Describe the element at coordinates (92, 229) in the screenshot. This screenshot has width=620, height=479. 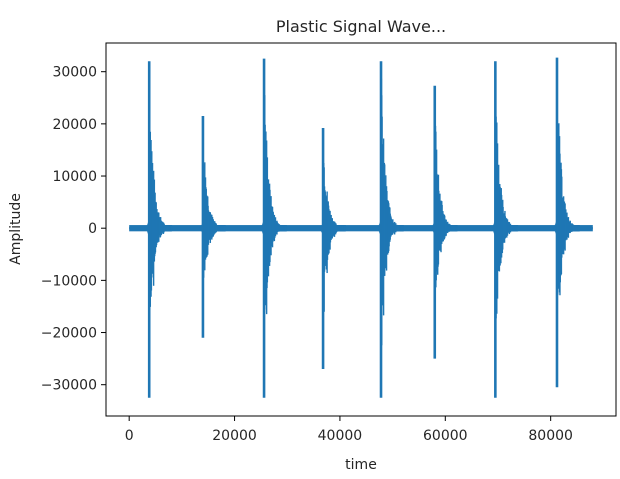
I see `y-tick-label: 0` at that location.